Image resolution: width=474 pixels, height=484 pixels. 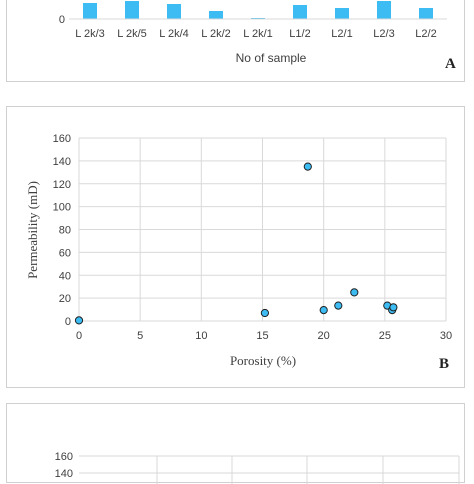 What do you see at coordinates (62, 185) in the screenshot?
I see `y-tick-label-b-6: 120` at bounding box center [62, 185].